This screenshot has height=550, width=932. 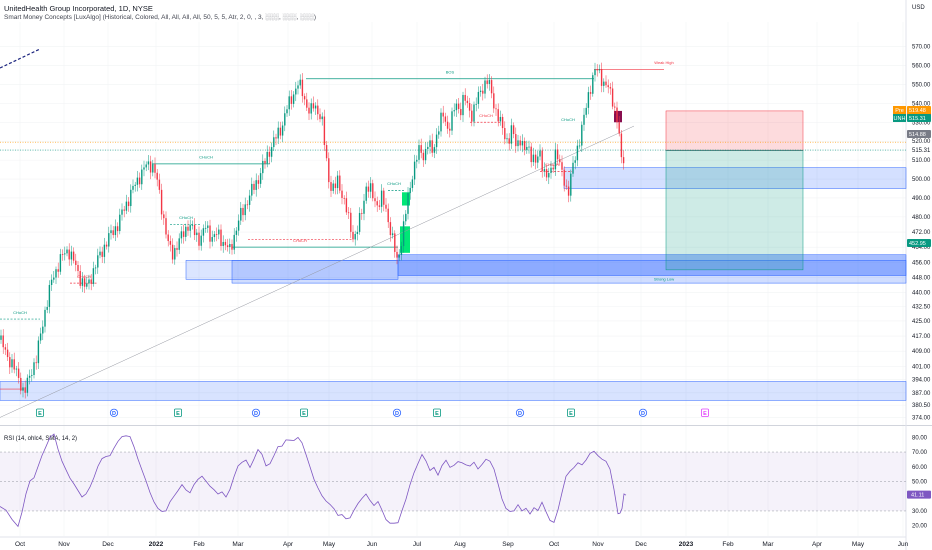 I want to click on rsi-tick-label: 60.00, so click(x=920, y=468).